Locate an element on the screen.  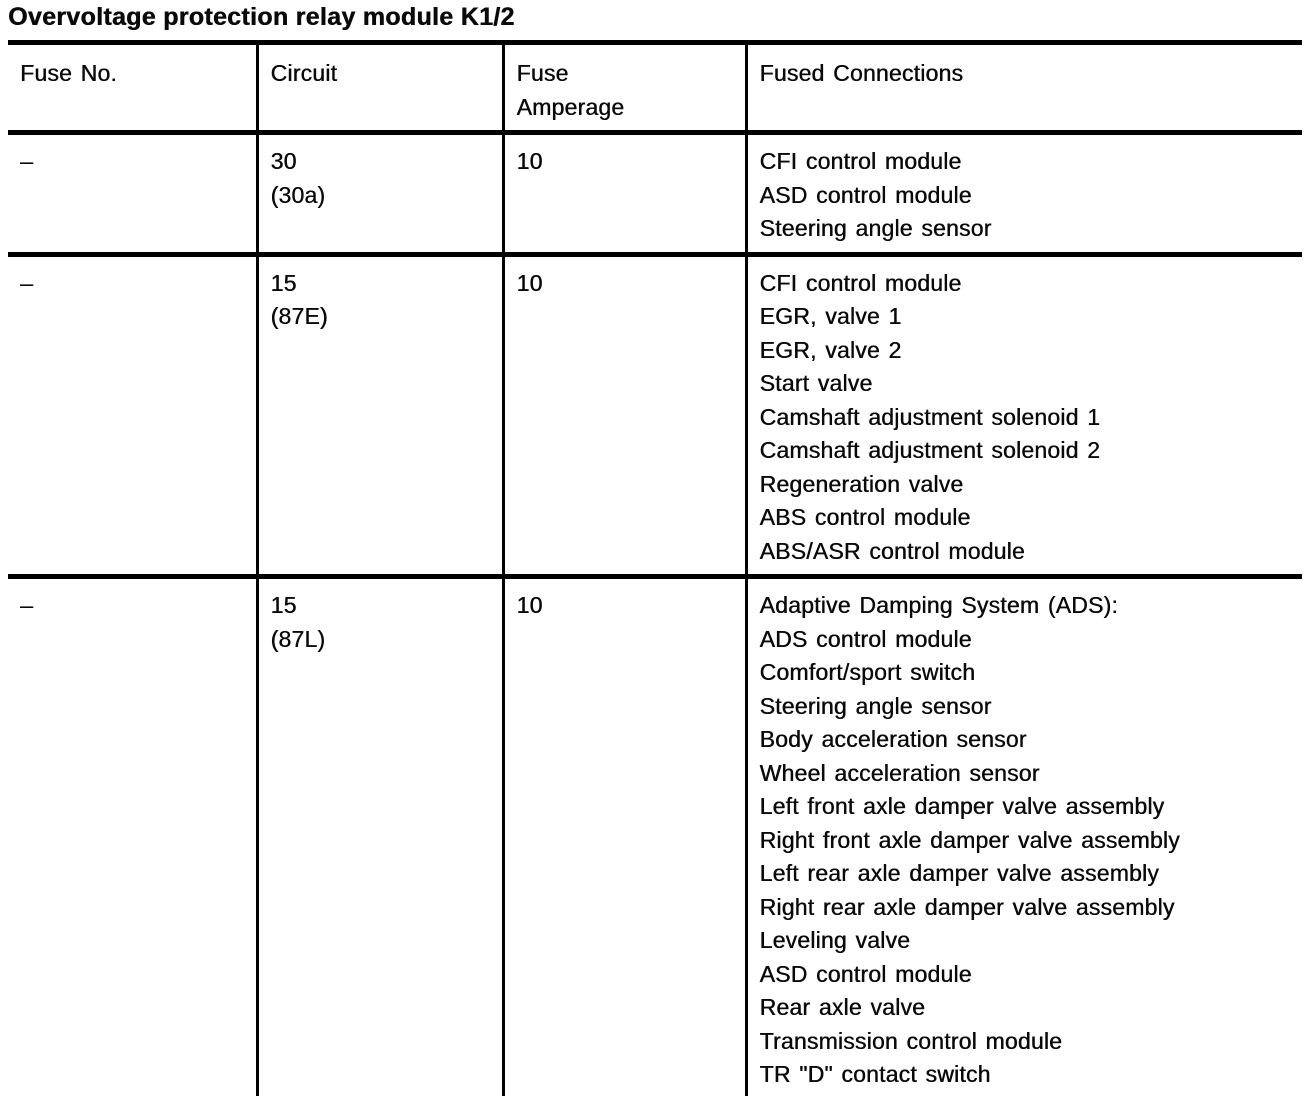
cell-circuit: 30 (30a) is located at coordinates (379, 192).